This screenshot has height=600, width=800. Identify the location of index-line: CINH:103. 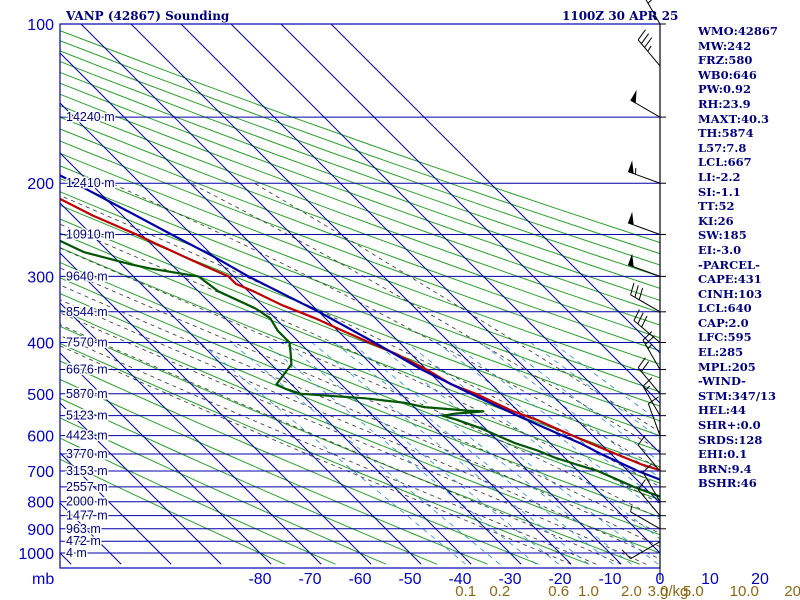
(730, 293).